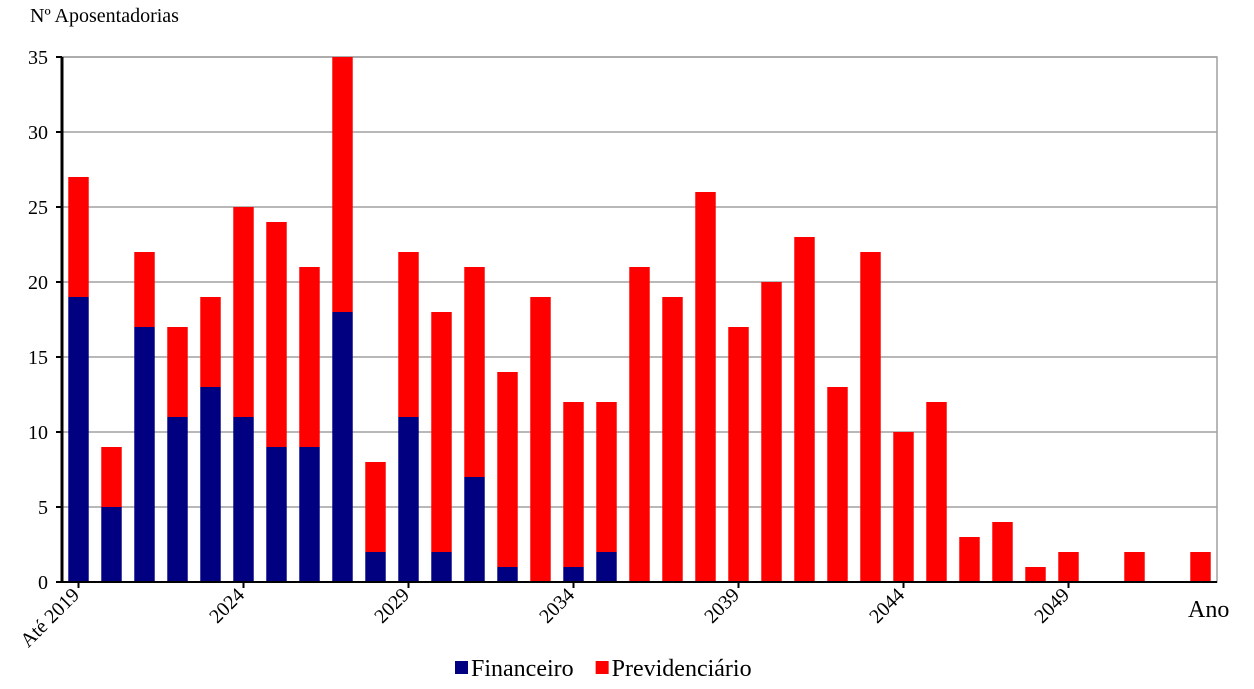 The image size is (1254, 689). What do you see at coordinates (43, 583) in the screenshot?
I see `y-tick-label: 0` at bounding box center [43, 583].